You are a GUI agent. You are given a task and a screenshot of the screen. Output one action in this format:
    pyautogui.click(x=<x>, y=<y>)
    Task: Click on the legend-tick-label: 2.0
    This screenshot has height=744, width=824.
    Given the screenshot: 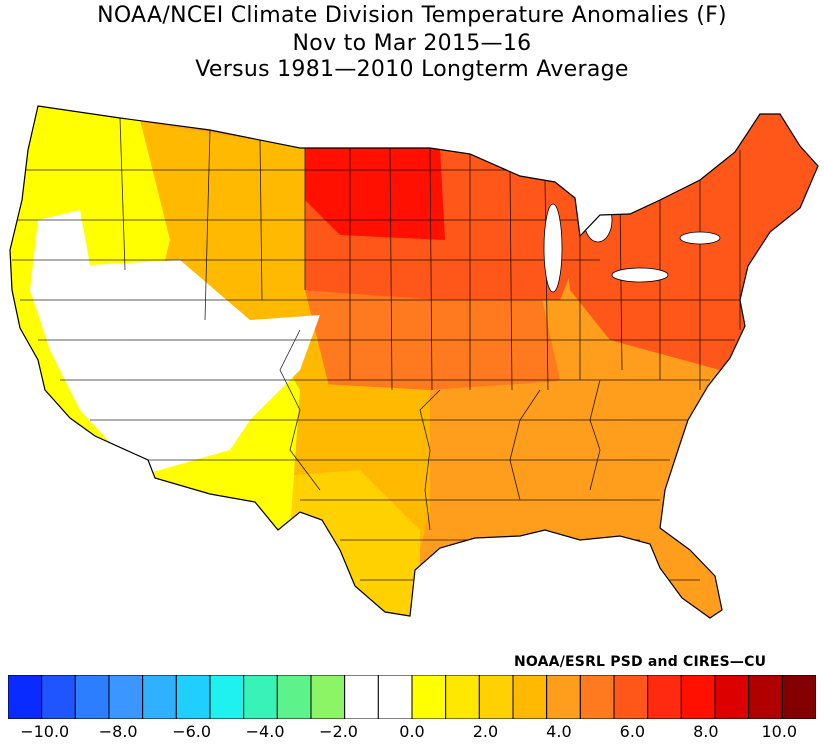 What is the action you would take?
    pyautogui.click(x=485, y=731)
    